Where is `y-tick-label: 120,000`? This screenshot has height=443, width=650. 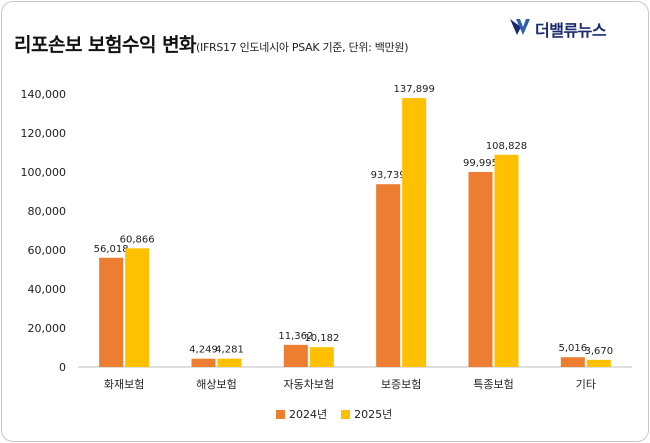 y-tick-label: 120,000 is located at coordinates (44, 133).